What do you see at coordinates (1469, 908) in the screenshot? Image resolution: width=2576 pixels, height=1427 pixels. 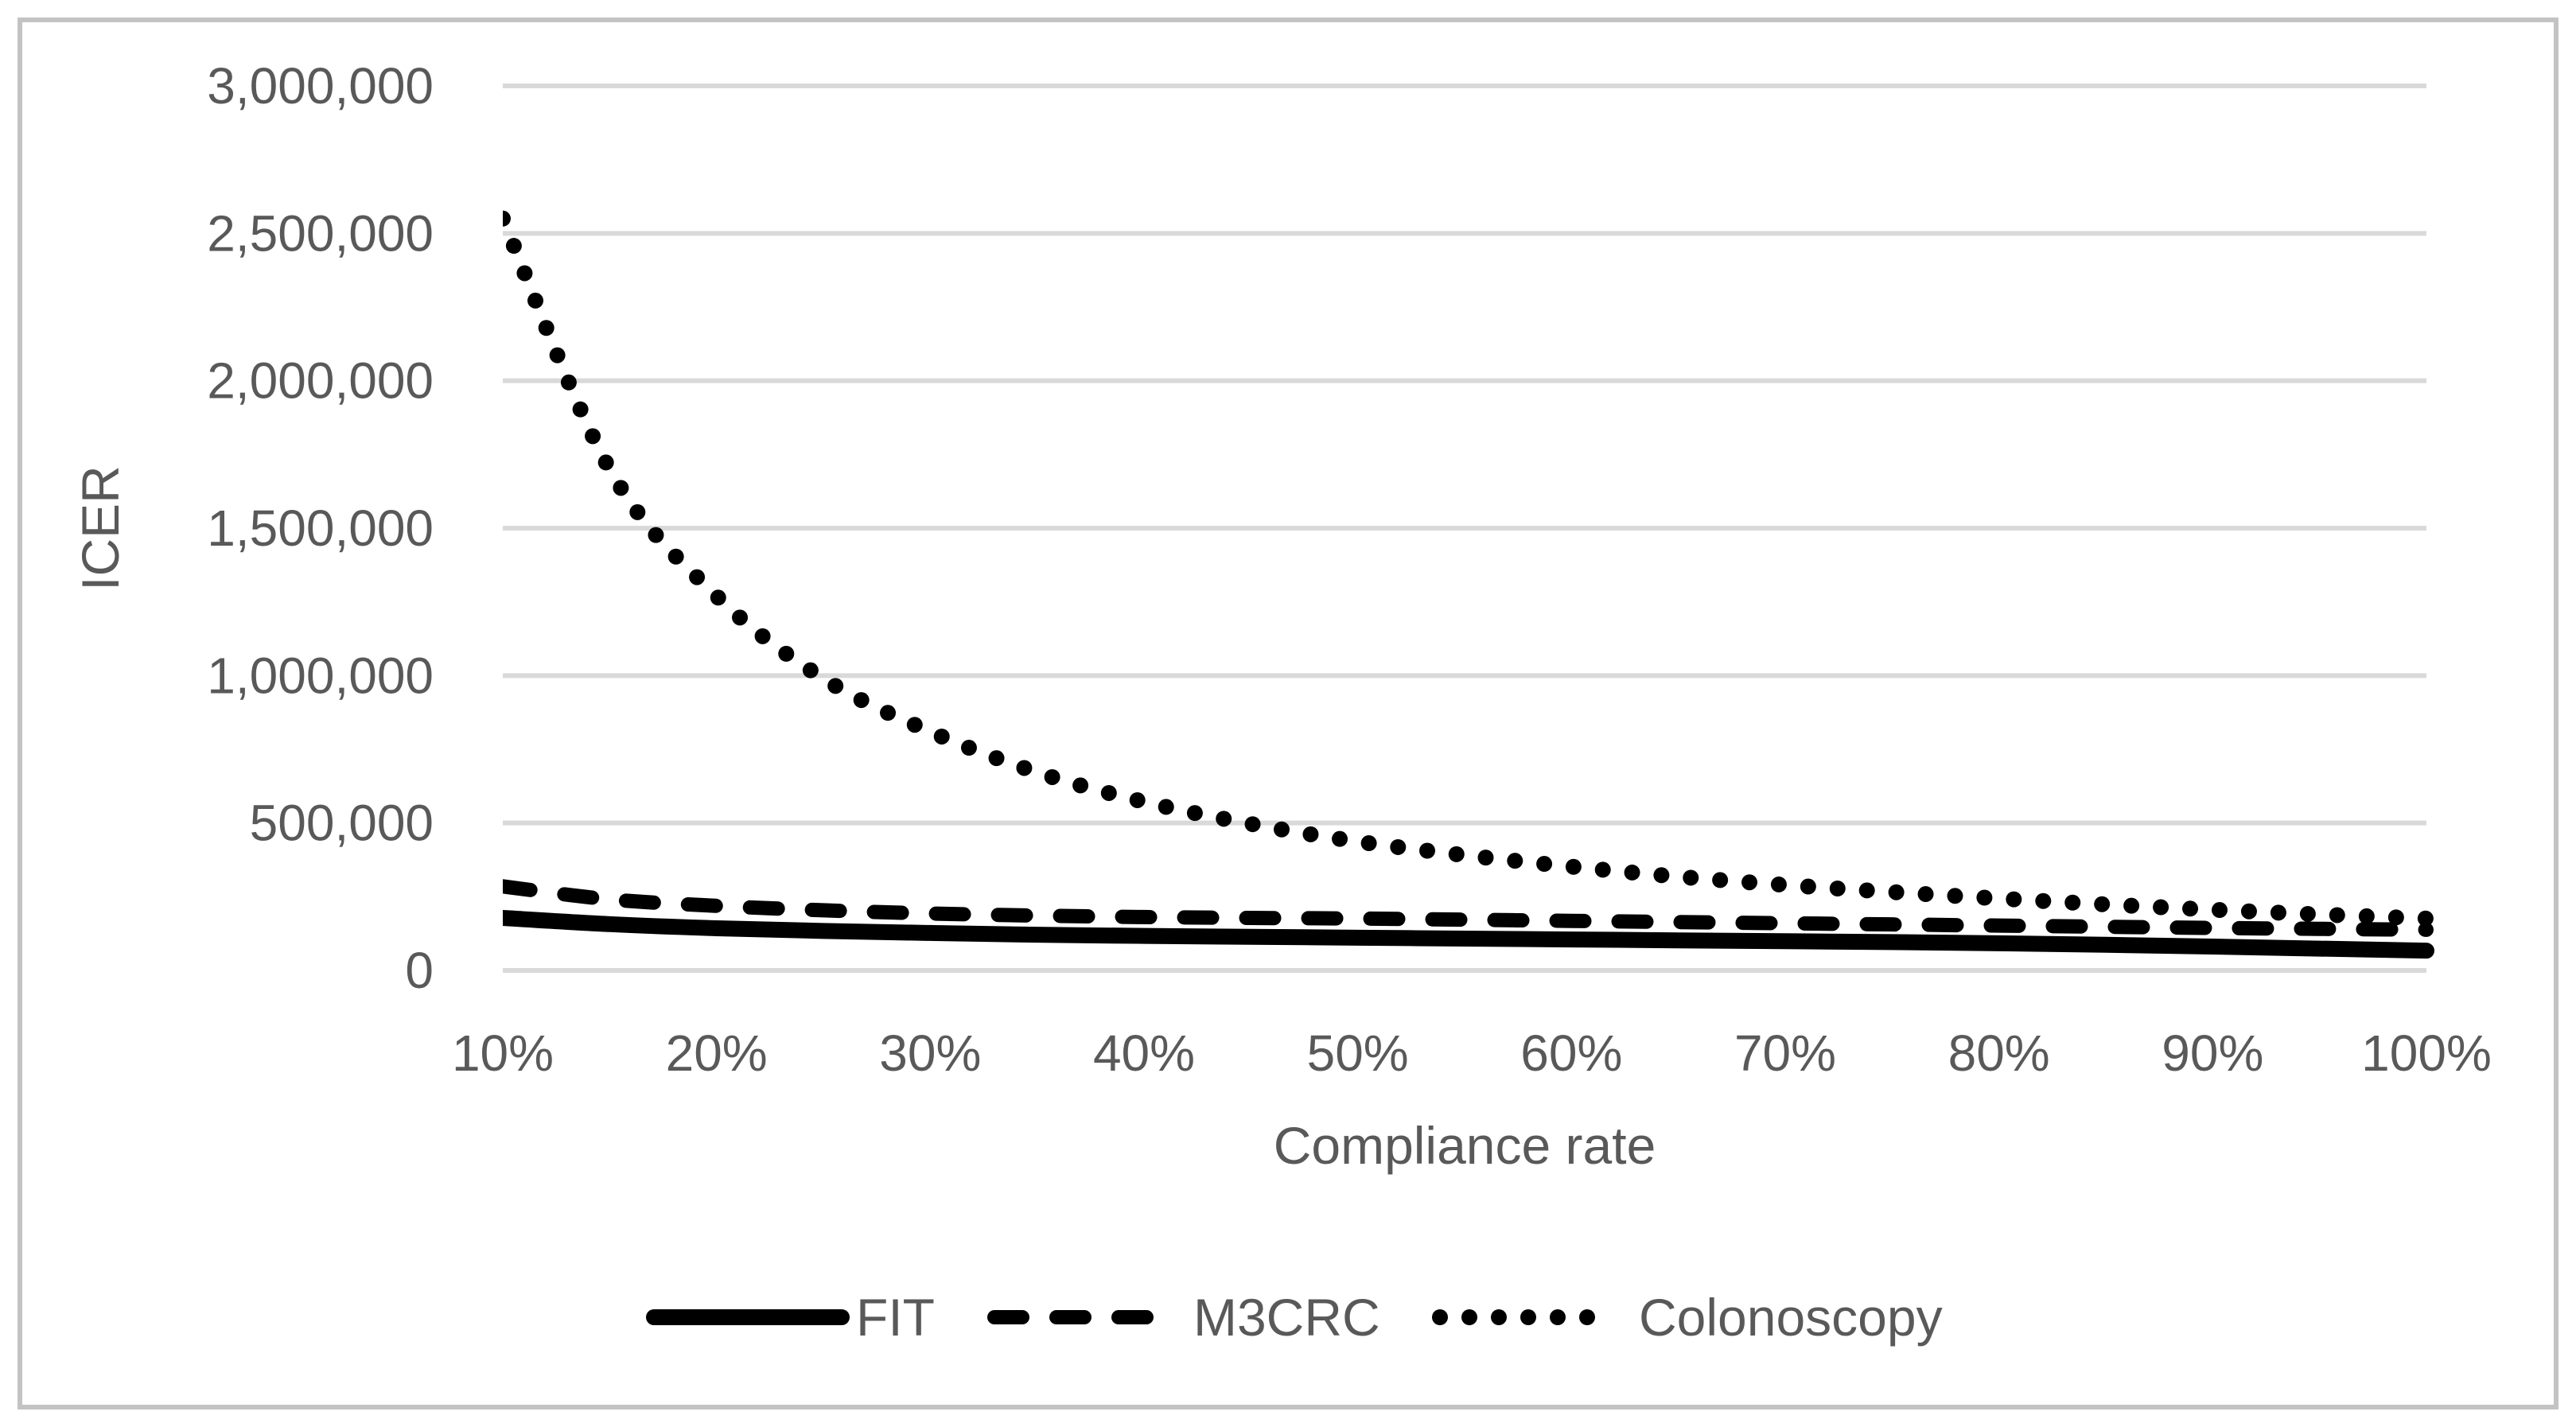 I see `series-line-m3crc` at bounding box center [1469, 908].